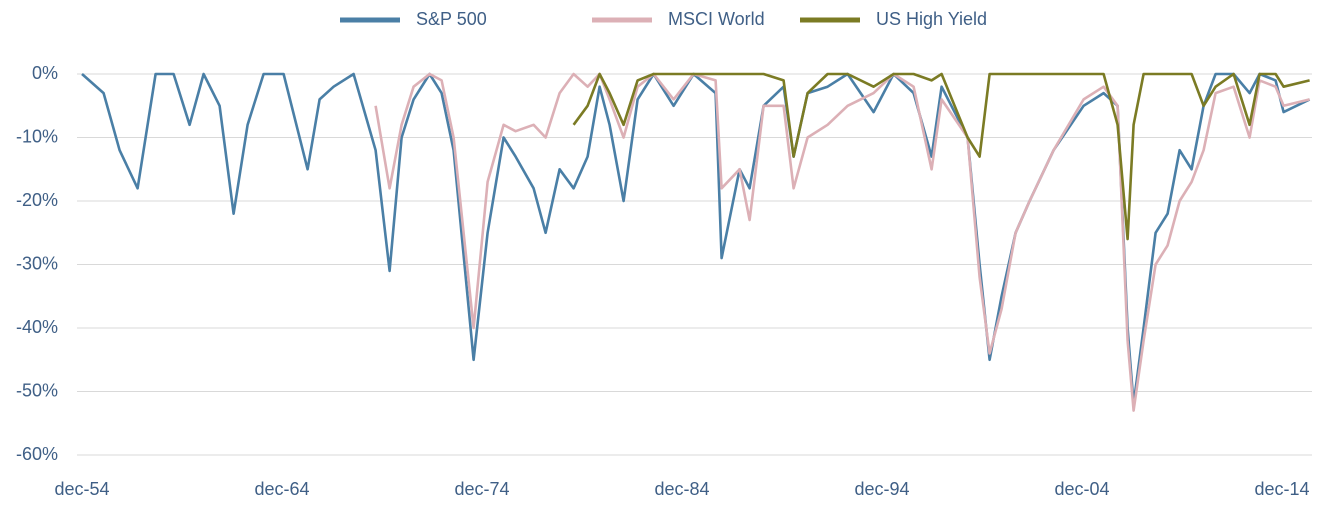  What do you see at coordinates (1281, 489) in the screenshot?
I see `x-tick-label: dec-14` at bounding box center [1281, 489].